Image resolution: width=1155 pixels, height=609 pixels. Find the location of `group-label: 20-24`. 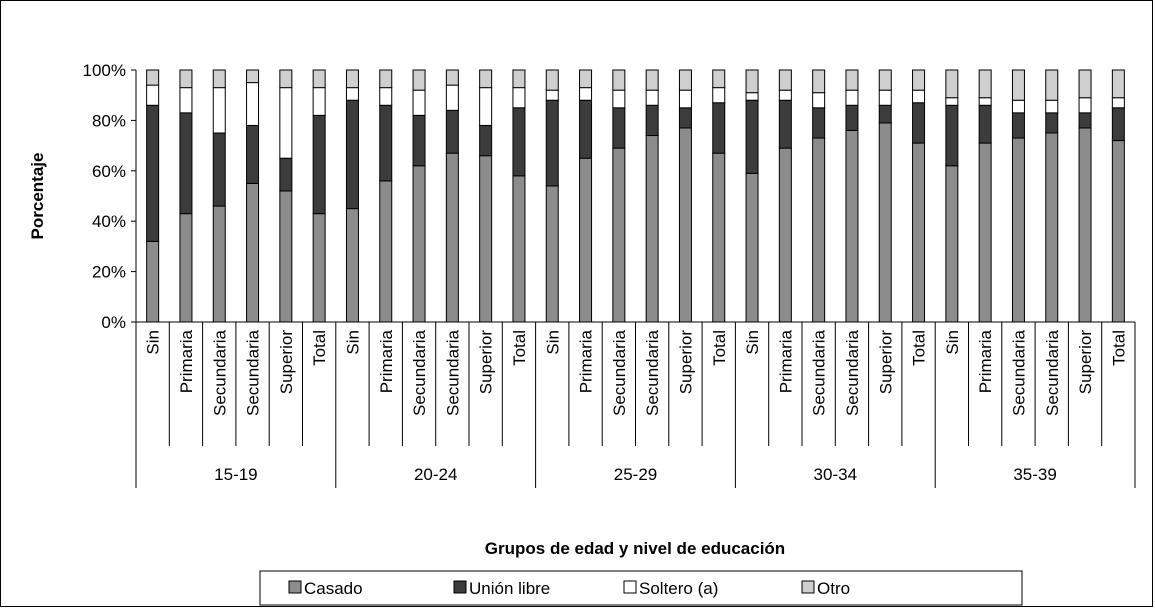

group-label: 20-24 is located at coordinates (435, 474).